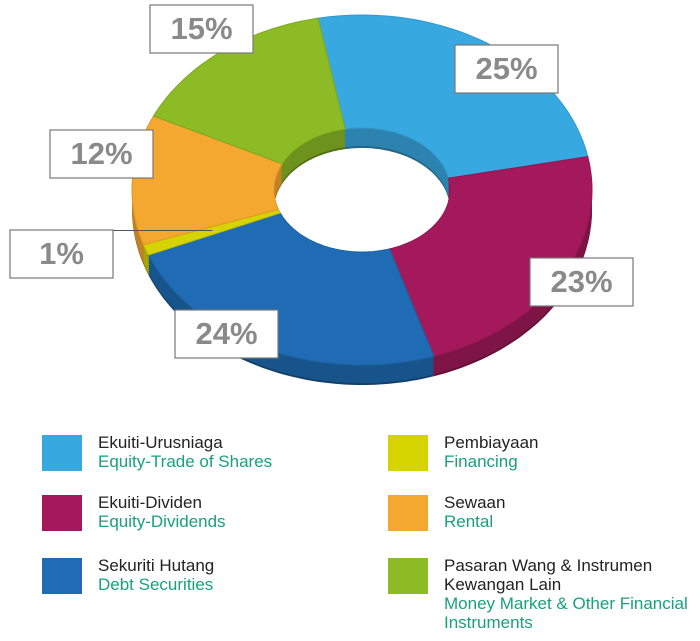  What do you see at coordinates (548, 575) in the screenshot?
I see `legend-label: Pasaran Wang & Instrumen Kewangan Lain` at bounding box center [548, 575].